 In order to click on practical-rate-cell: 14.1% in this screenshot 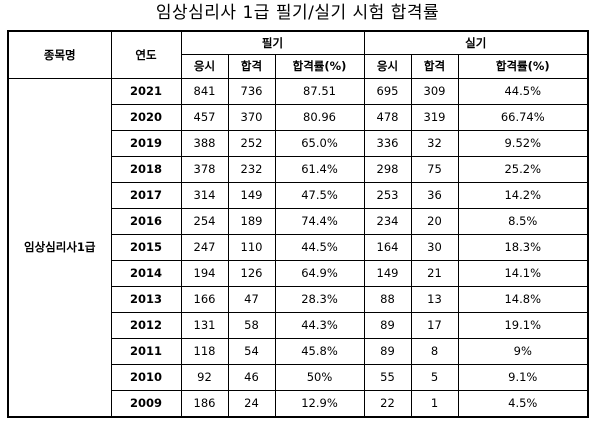, I will do `click(523, 273)`.